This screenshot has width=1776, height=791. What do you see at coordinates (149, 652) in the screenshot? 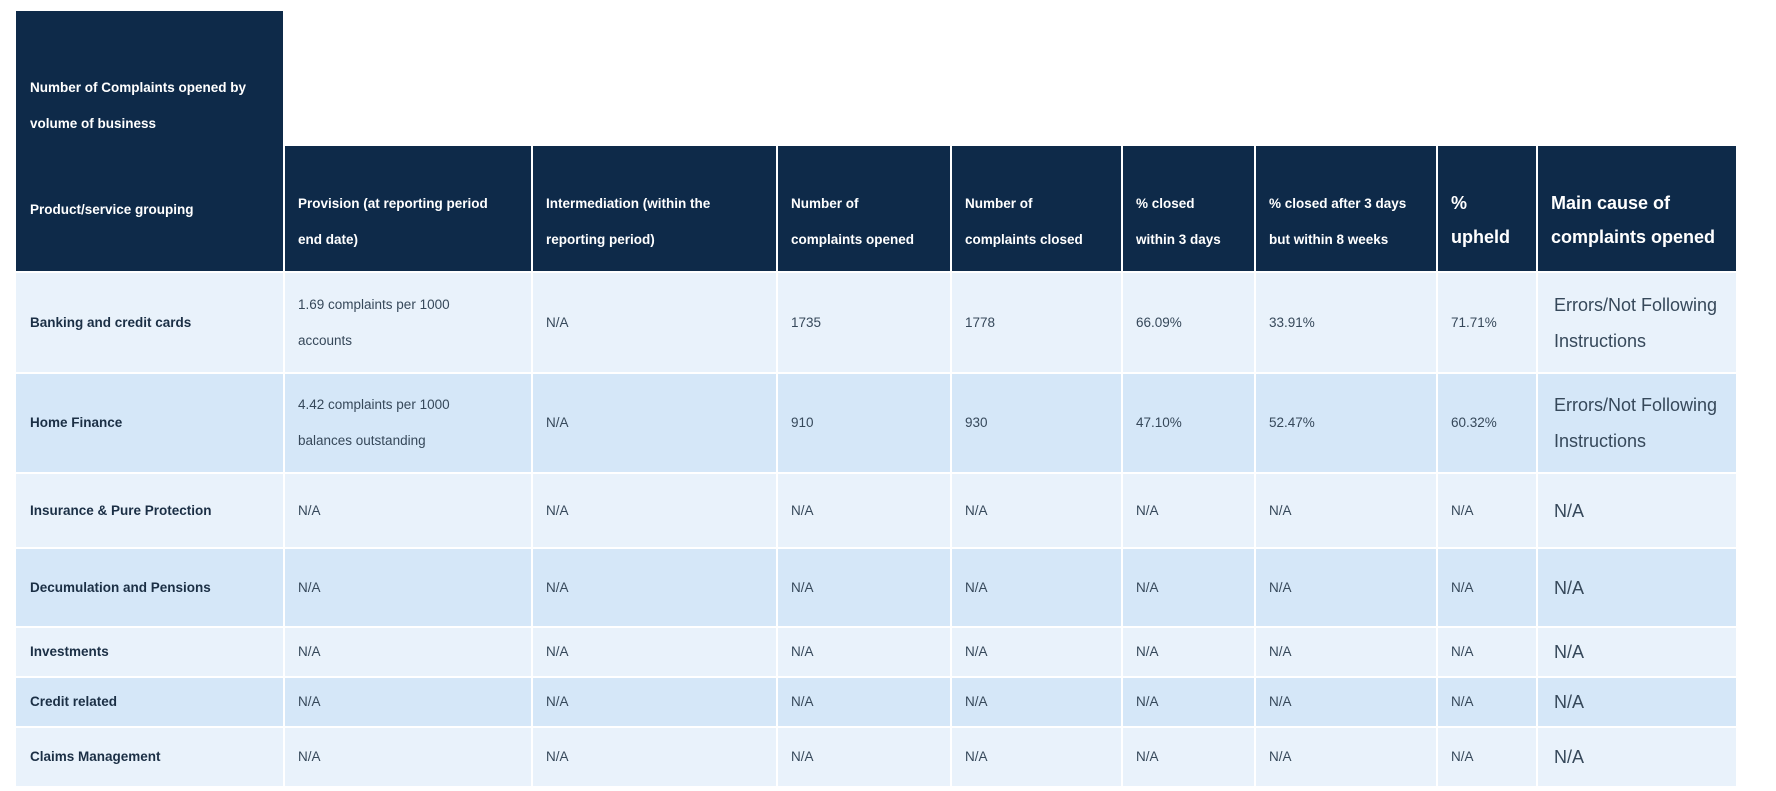
I see `cell-product-service-grouping: Investments` at bounding box center [149, 652].